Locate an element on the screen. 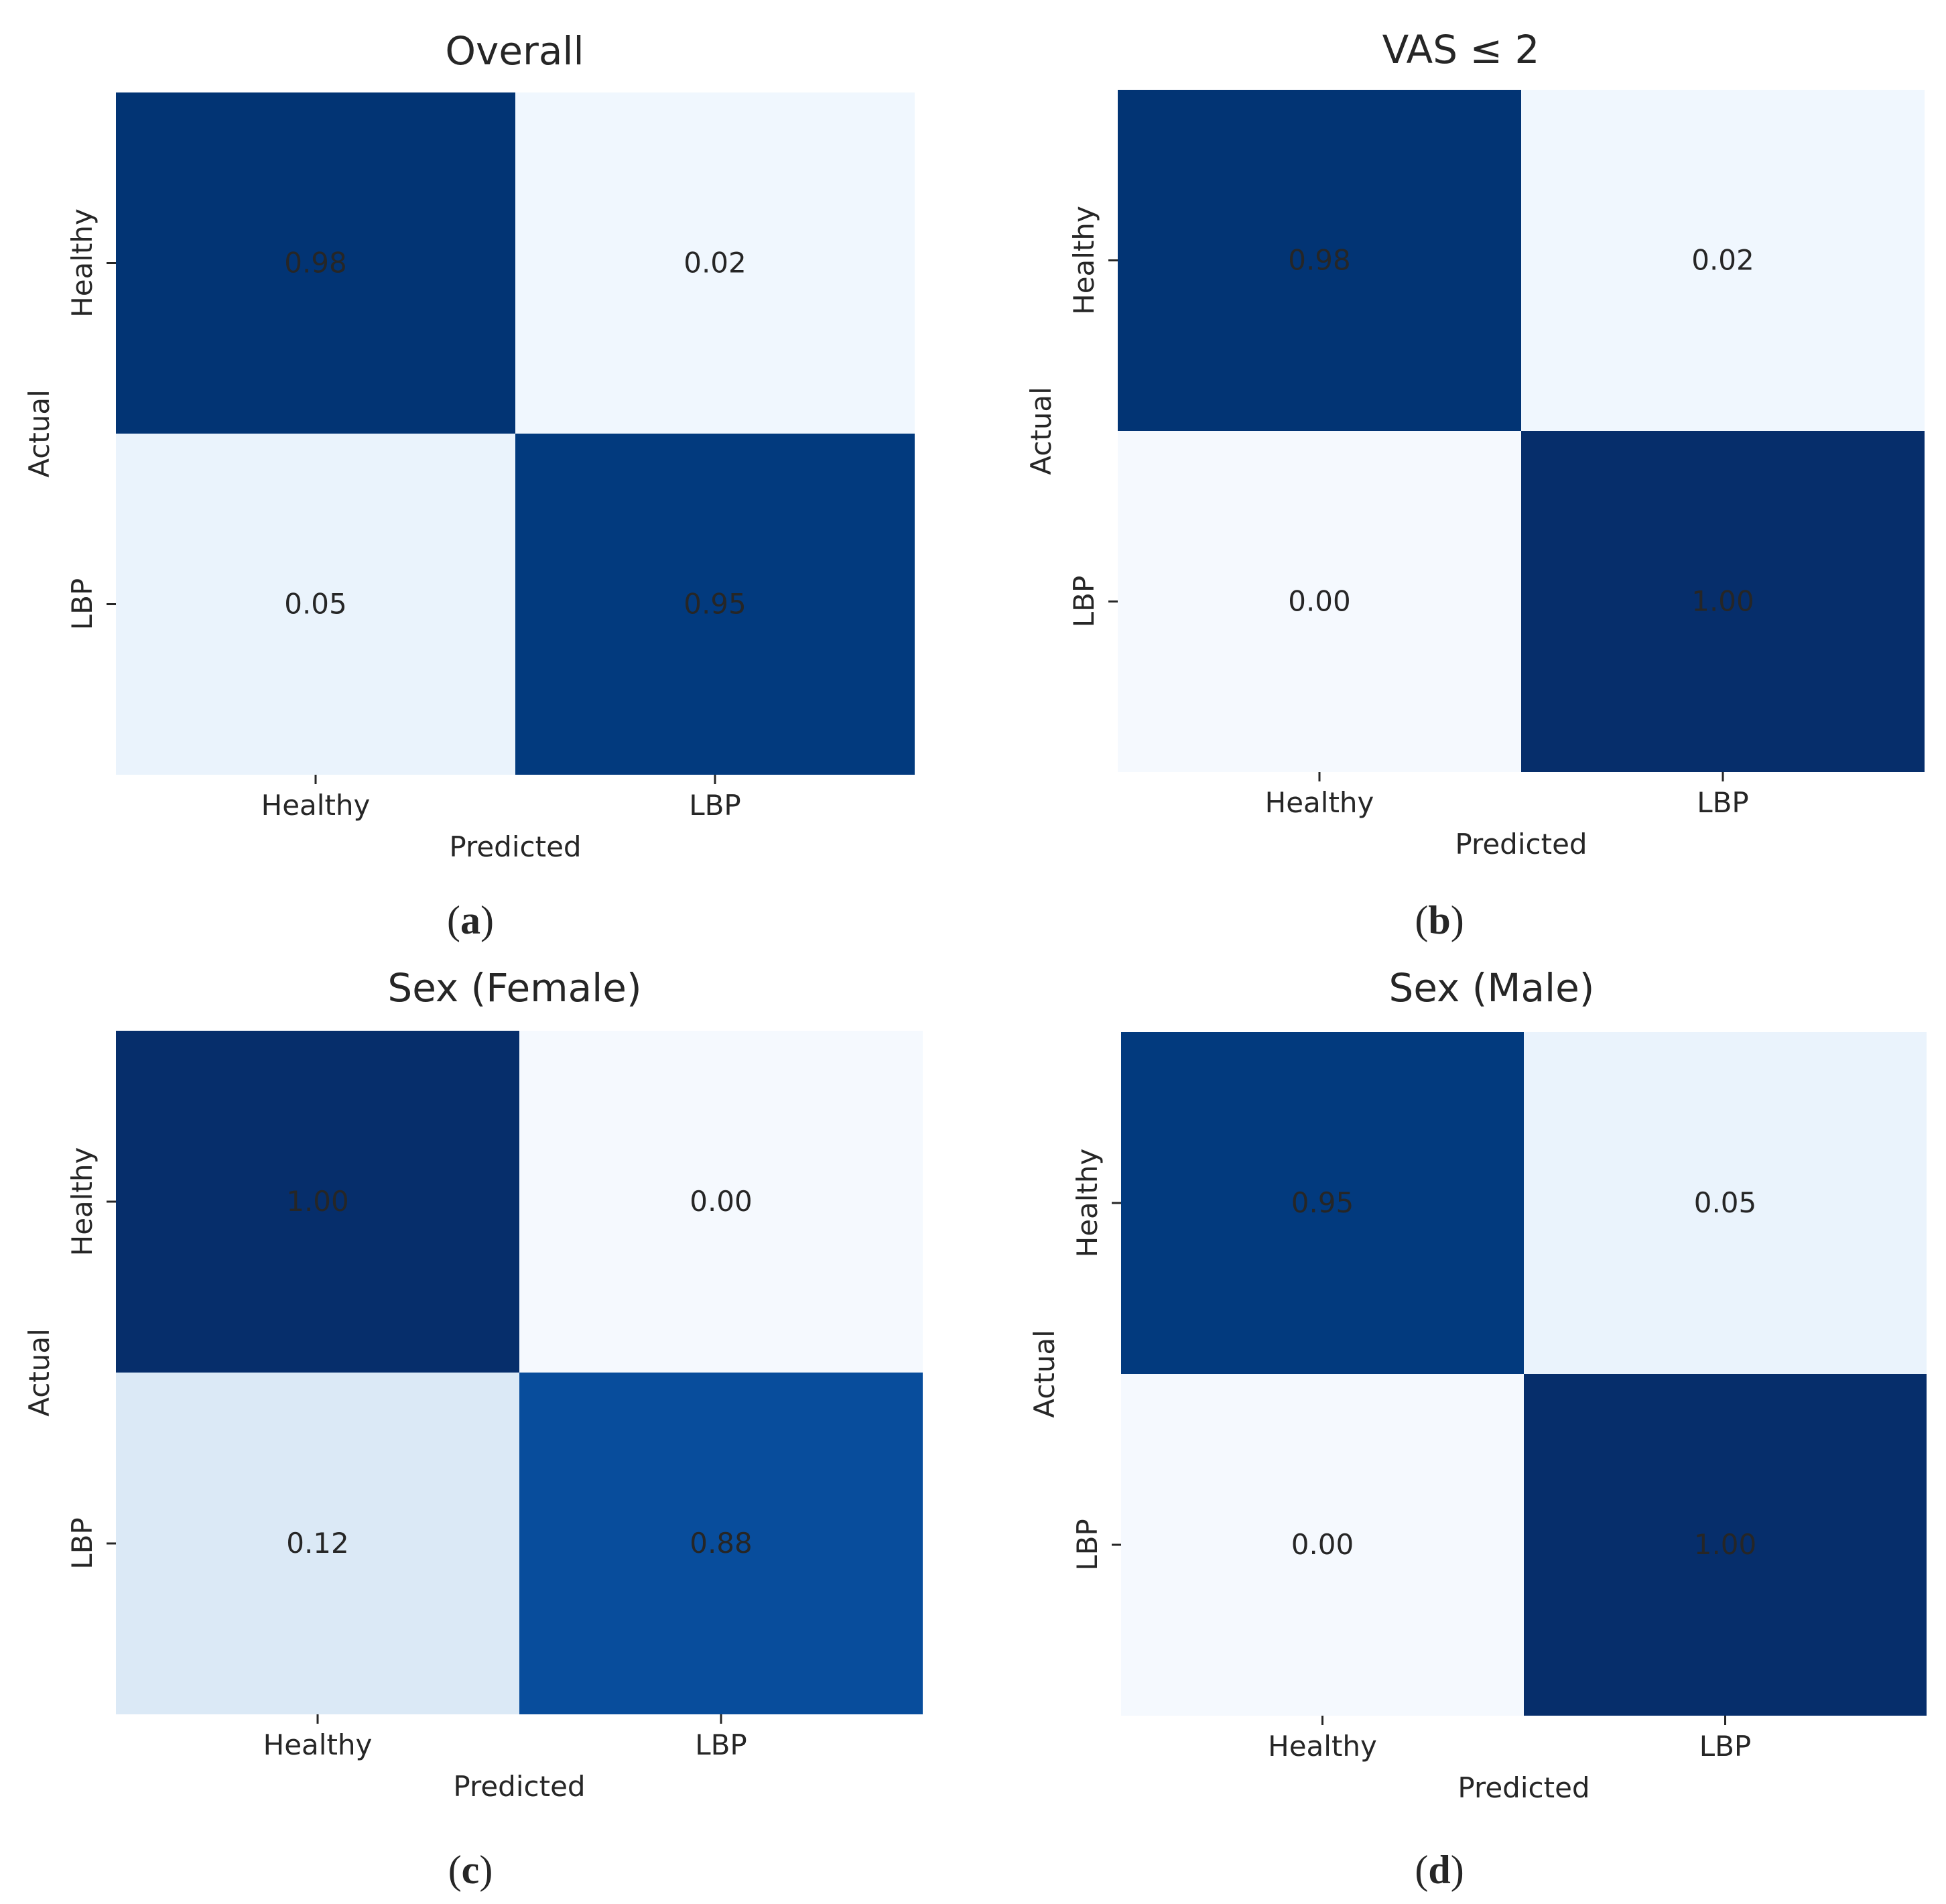  panel-caption: (b) is located at coordinates (1439, 920).